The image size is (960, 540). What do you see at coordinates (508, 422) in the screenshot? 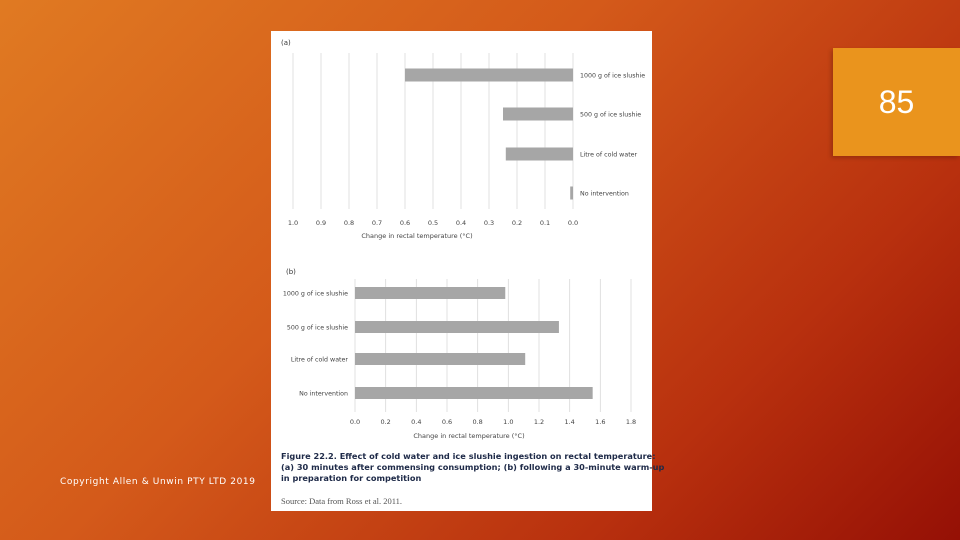
I see `chart-b-tick-label: 1.0` at bounding box center [508, 422].